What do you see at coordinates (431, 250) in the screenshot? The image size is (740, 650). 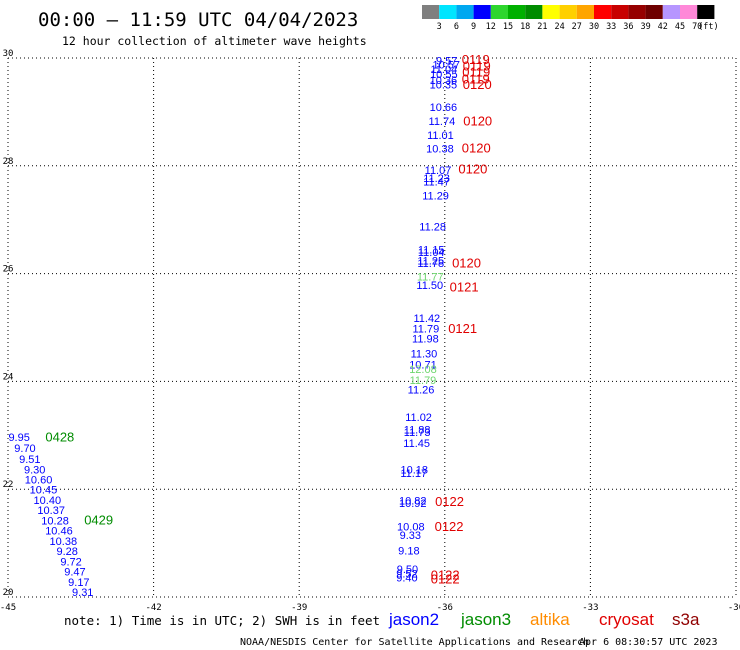 I see `data-point: 11.15` at bounding box center [431, 250].